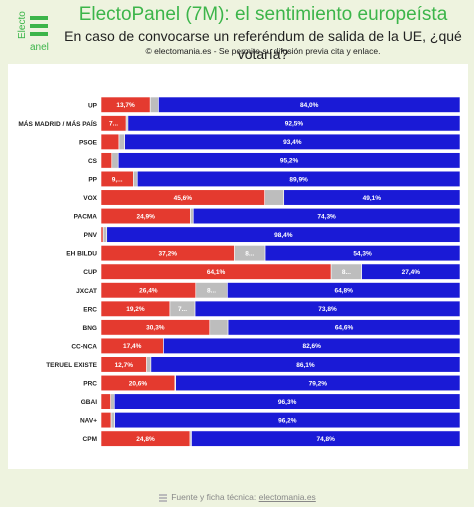 The width and height of the screenshot is (474, 507). What do you see at coordinates (90, 309) in the screenshot?
I see `category-label: ERC` at bounding box center [90, 309].